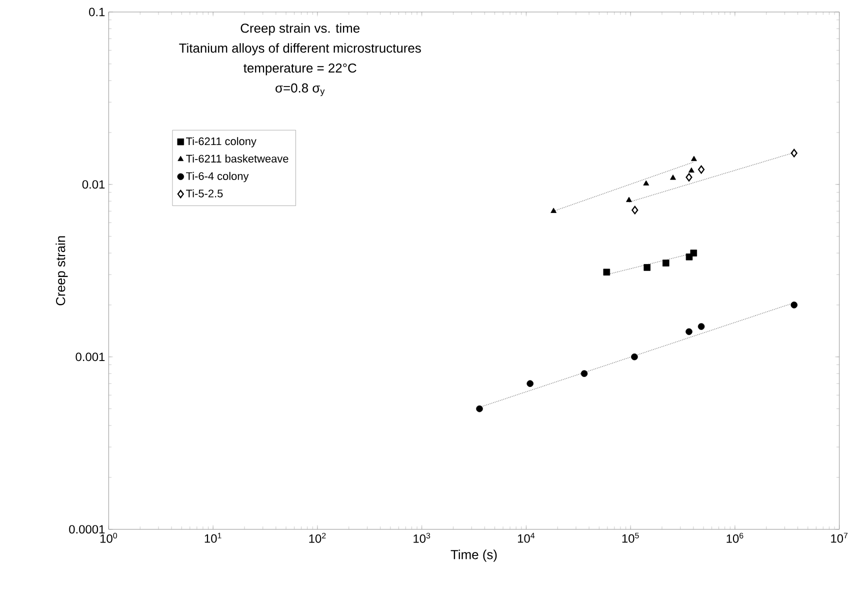 Image resolution: width=852 pixels, height=607 pixels. What do you see at coordinates (204, 193) in the screenshot?
I see `legend-label: Ti-5-2.5` at bounding box center [204, 193].